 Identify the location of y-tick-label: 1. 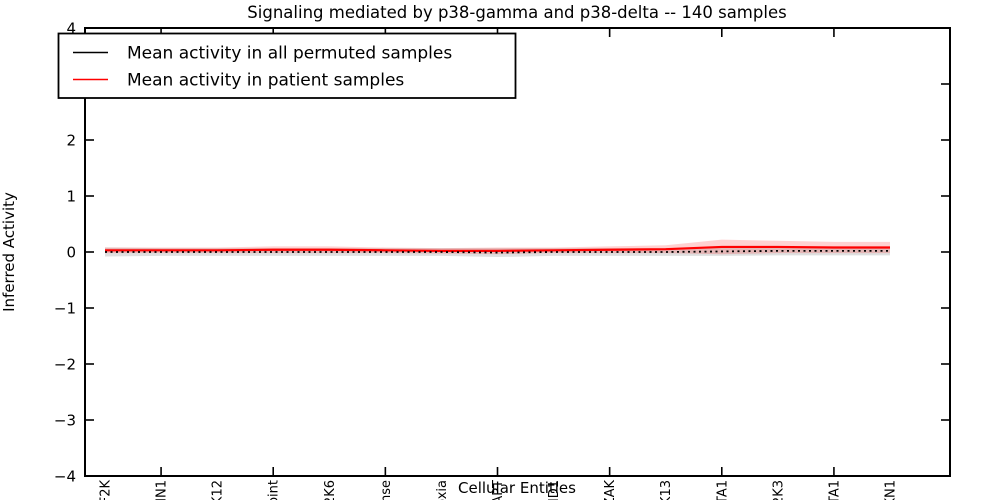
(71, 197).